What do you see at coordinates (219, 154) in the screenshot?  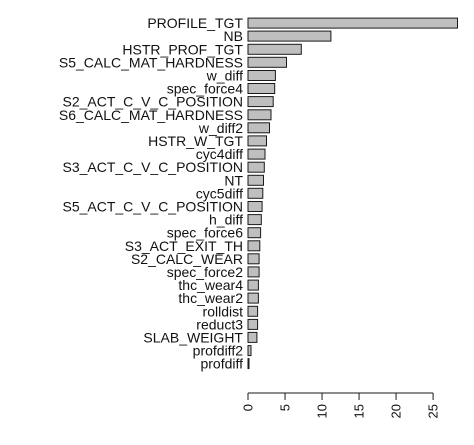 I see `category-label: cyc4diff` at bounding box center [219, 154].